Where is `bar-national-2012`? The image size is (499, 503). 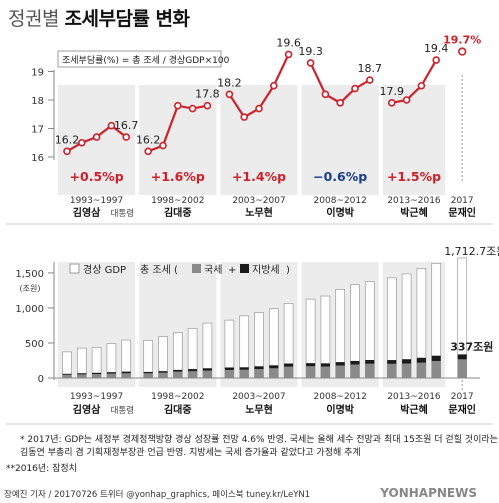
bar-national-2012 is located at coordinates (370, 370).